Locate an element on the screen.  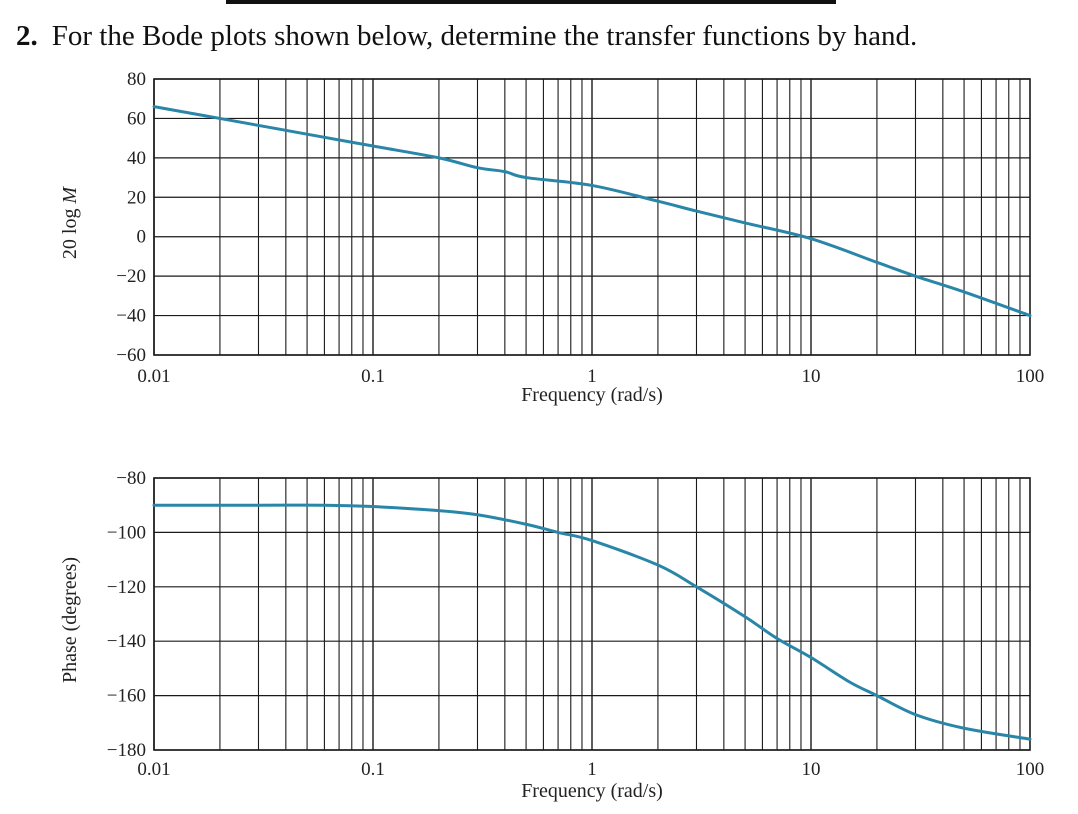
top-rule is located at coordinates (531, 2).